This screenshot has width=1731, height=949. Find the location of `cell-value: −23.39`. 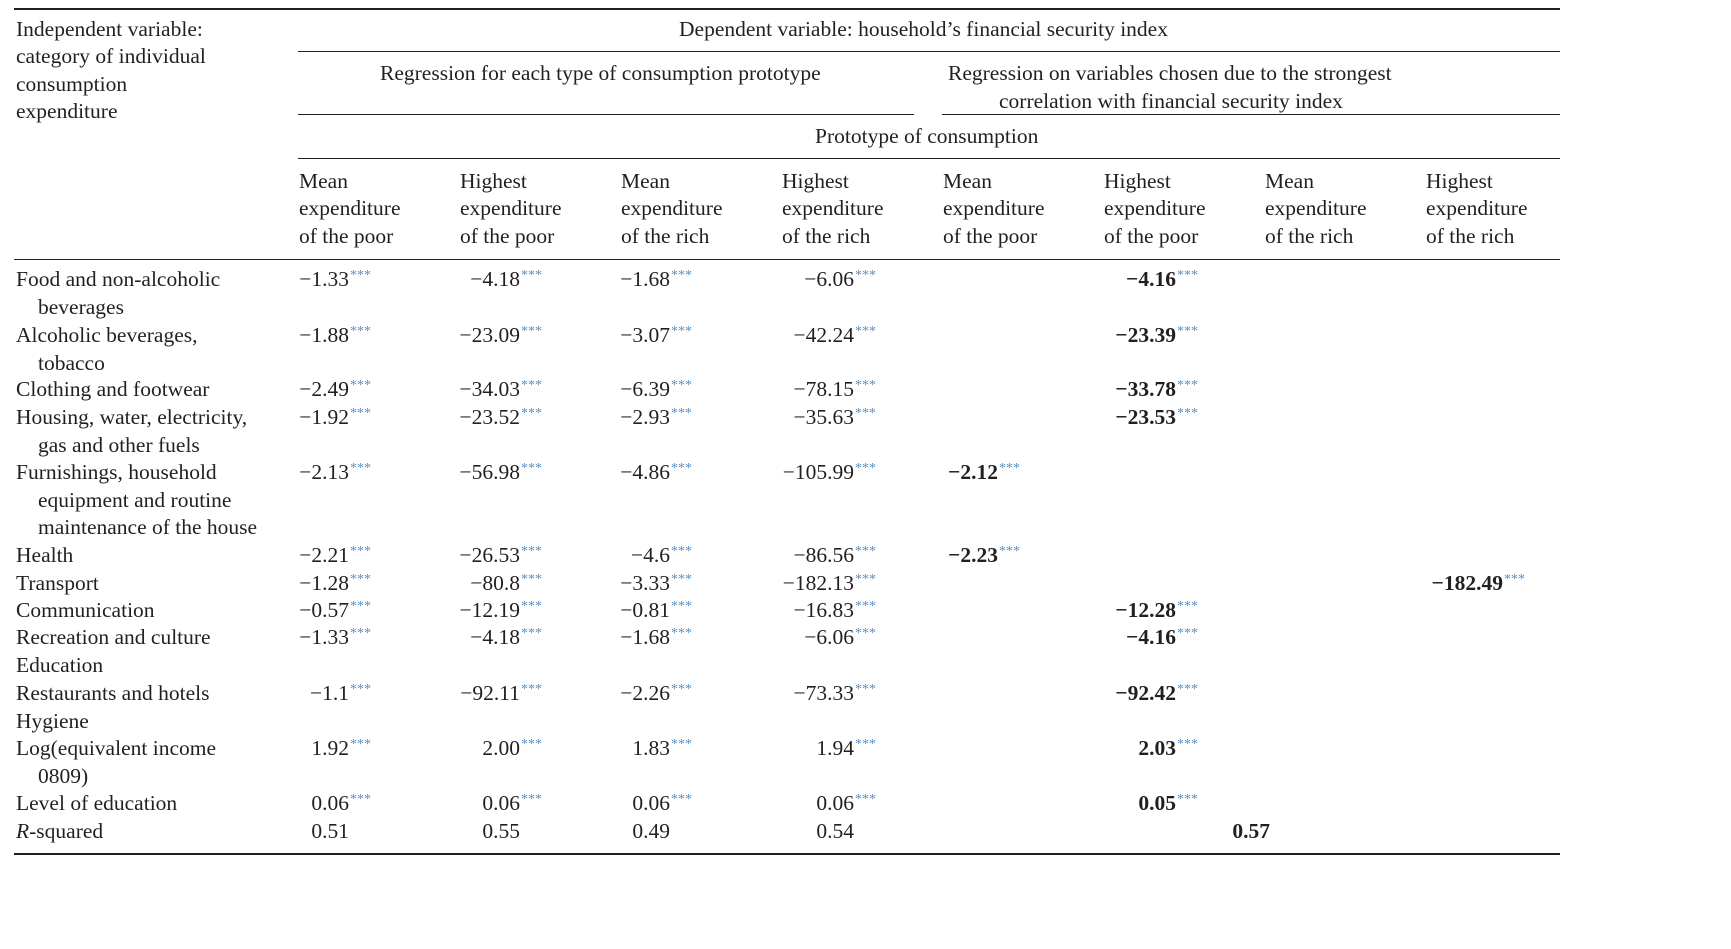

cell-value: −23.39 is located at coordinates (1145, 335).